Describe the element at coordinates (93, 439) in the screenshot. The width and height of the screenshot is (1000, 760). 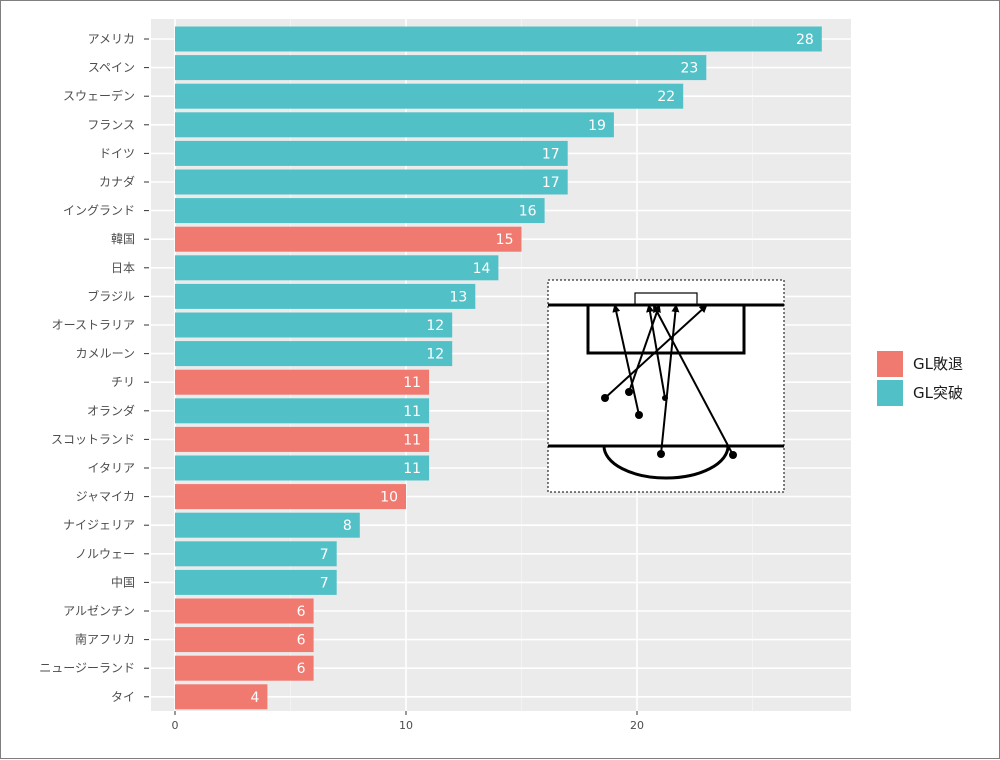
I see `category-label: スコットランド` at that location.